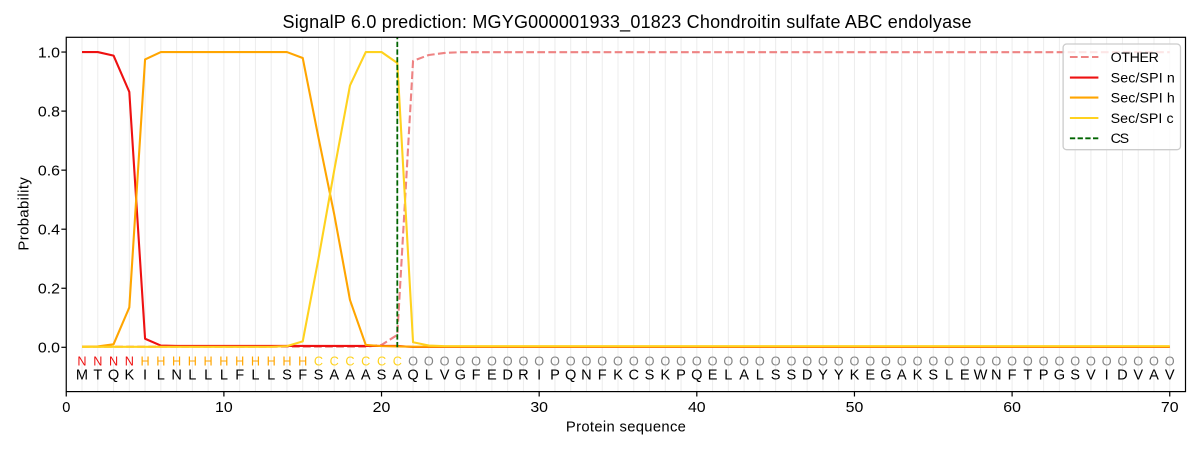 Image resolution: width=1200 pixels, height=450 pixels. Describe the element at coordinates (24, 214) in the screenshot. I see `svg-text: Probability` at that location.